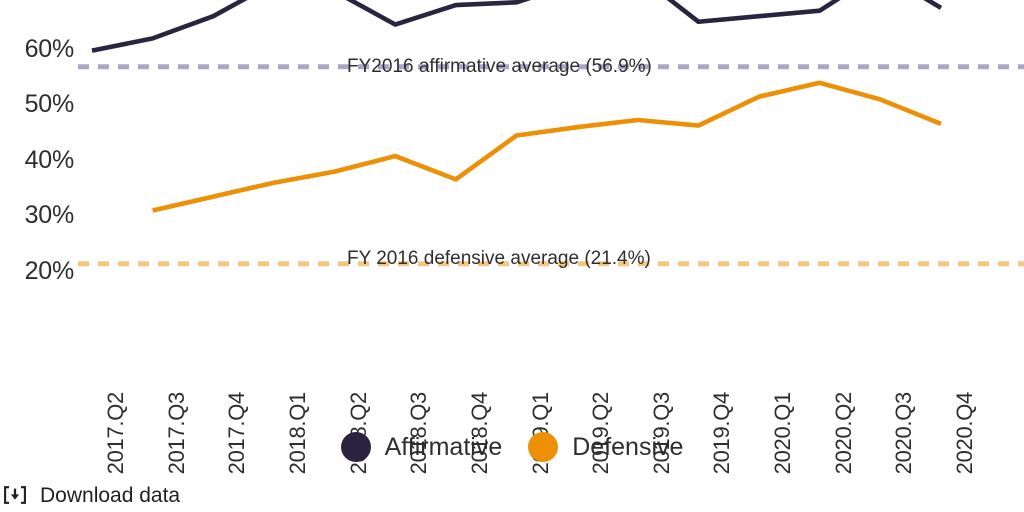  Describe the element at coordinates (355, 447) in the screenshot. I see `legend-swatch-affirmative-icon` at that location.